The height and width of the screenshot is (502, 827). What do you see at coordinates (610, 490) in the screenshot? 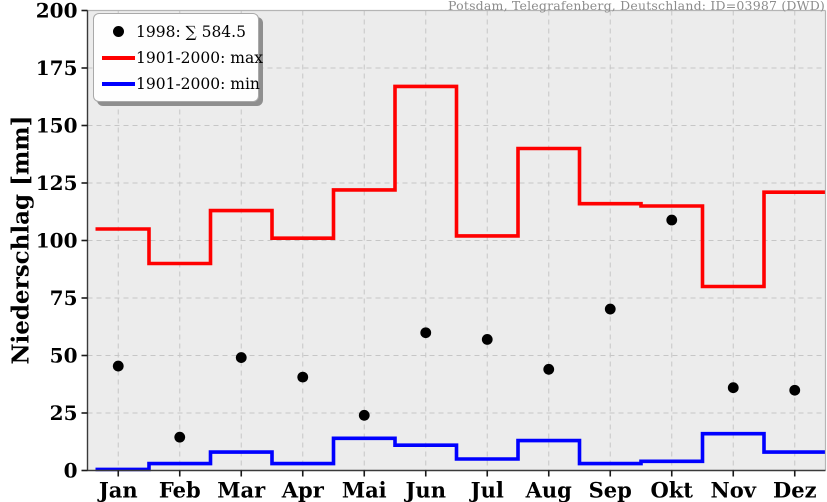
I see `x-tick-label-Sep: Sep` at bounding box center [610, 490].